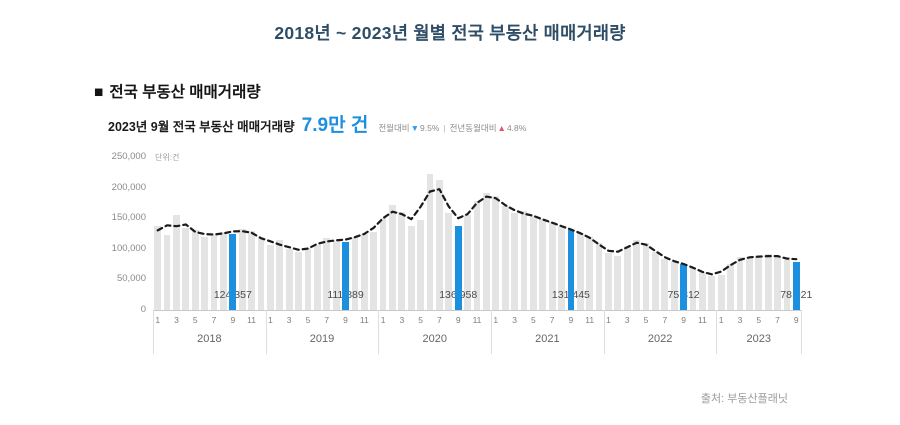 This screenshot has width=900, height=425. Describe the element at coordinates (434, 339) in the screenshot. I see `year-label: 2020` at that location.